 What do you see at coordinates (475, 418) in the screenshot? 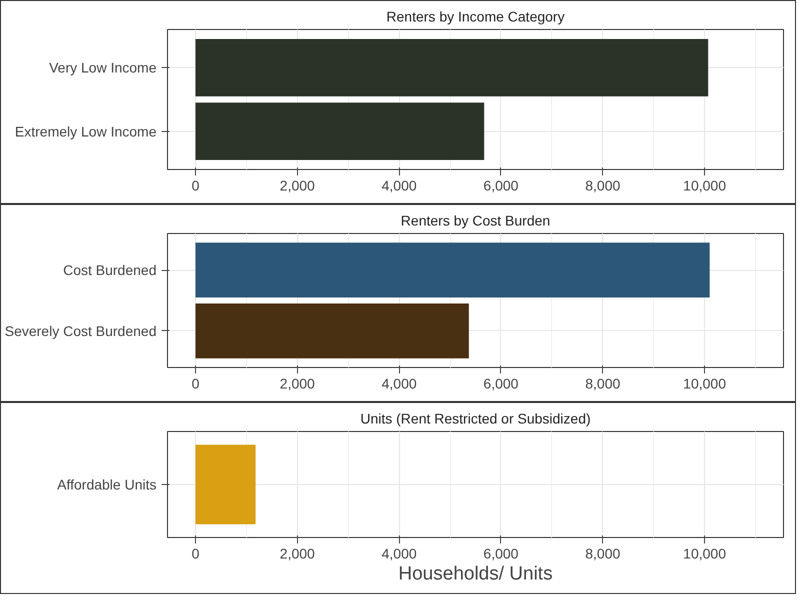
I see `chart-title: Units (Rent Restricted or Subsidized)` at bounding box center [475, 418].